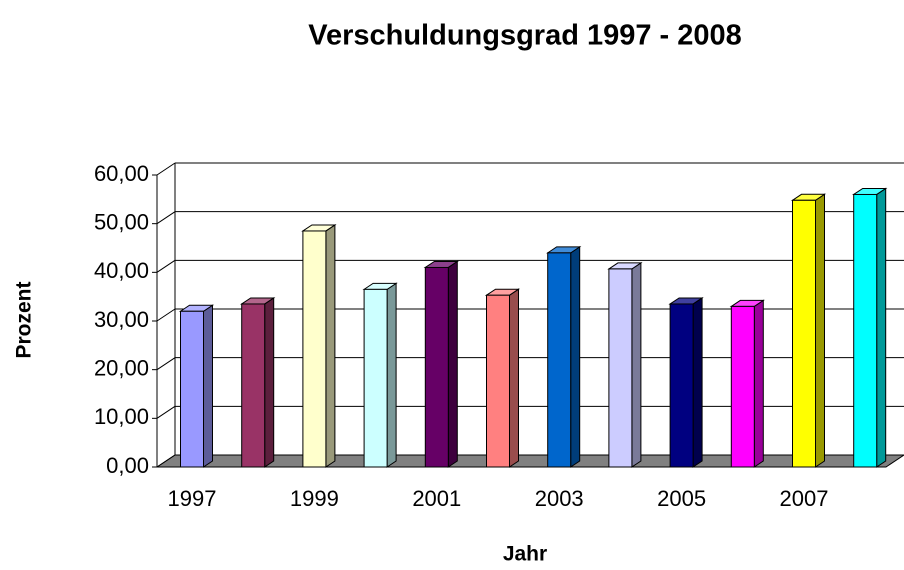  Describe the element at coordinates (314, 498) in the screenshot. I see `x-tick-label: 1999` at that location.